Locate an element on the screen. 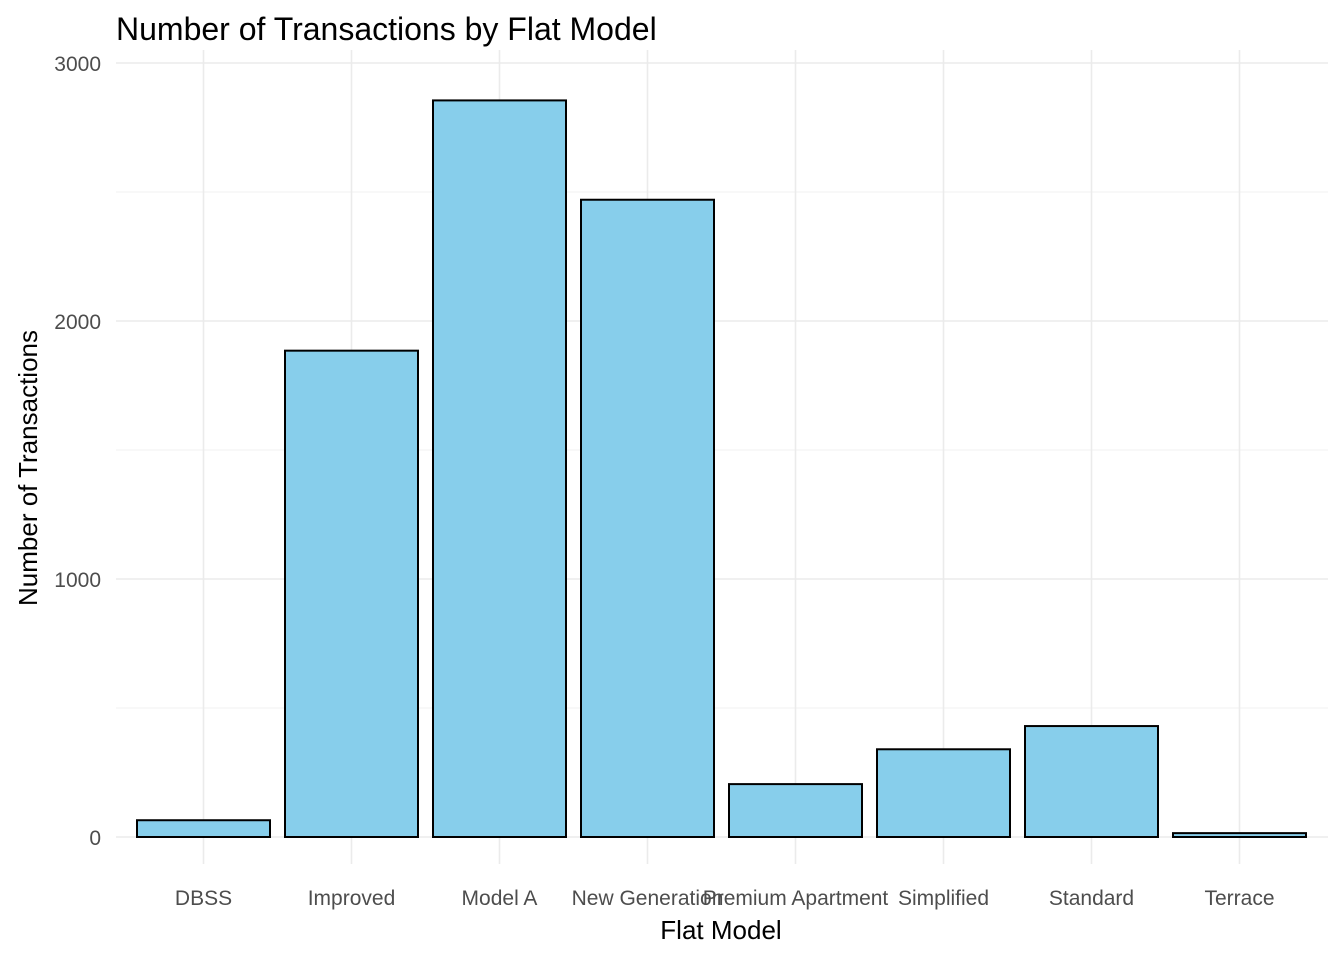  x-tick-label: Simplified is located at coordinates (943, 898).